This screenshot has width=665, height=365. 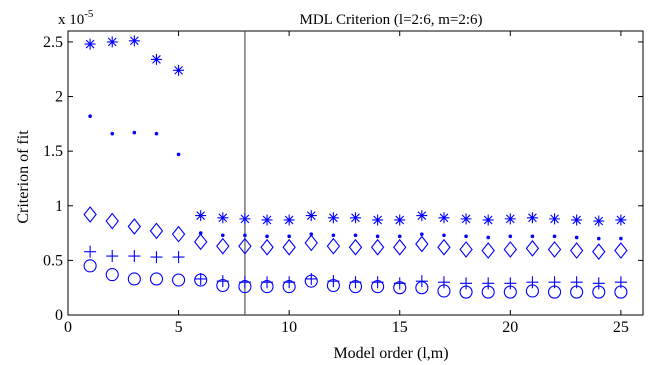 I want to click on x-tick-label: 20, so click(x=510, y=327).